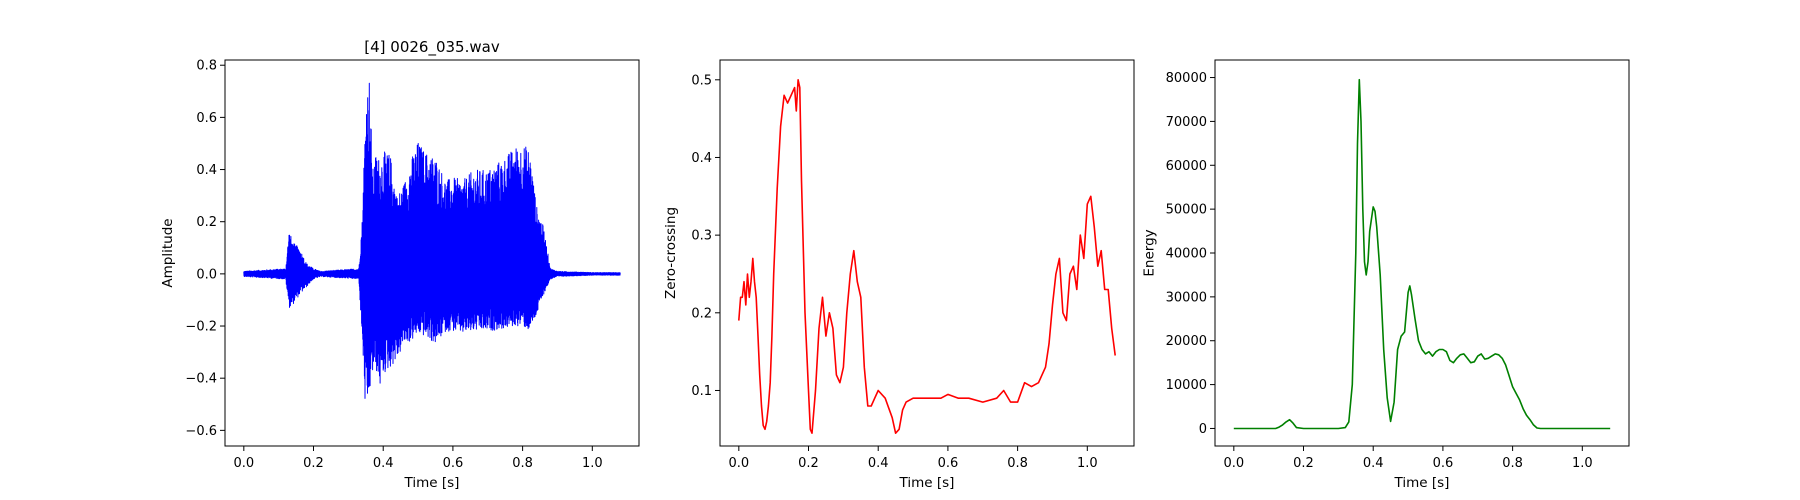  Describe the element at coordinates (201, 327) in the screenshot. I see `amplitude-y-tick-label: −0.2` at that location.